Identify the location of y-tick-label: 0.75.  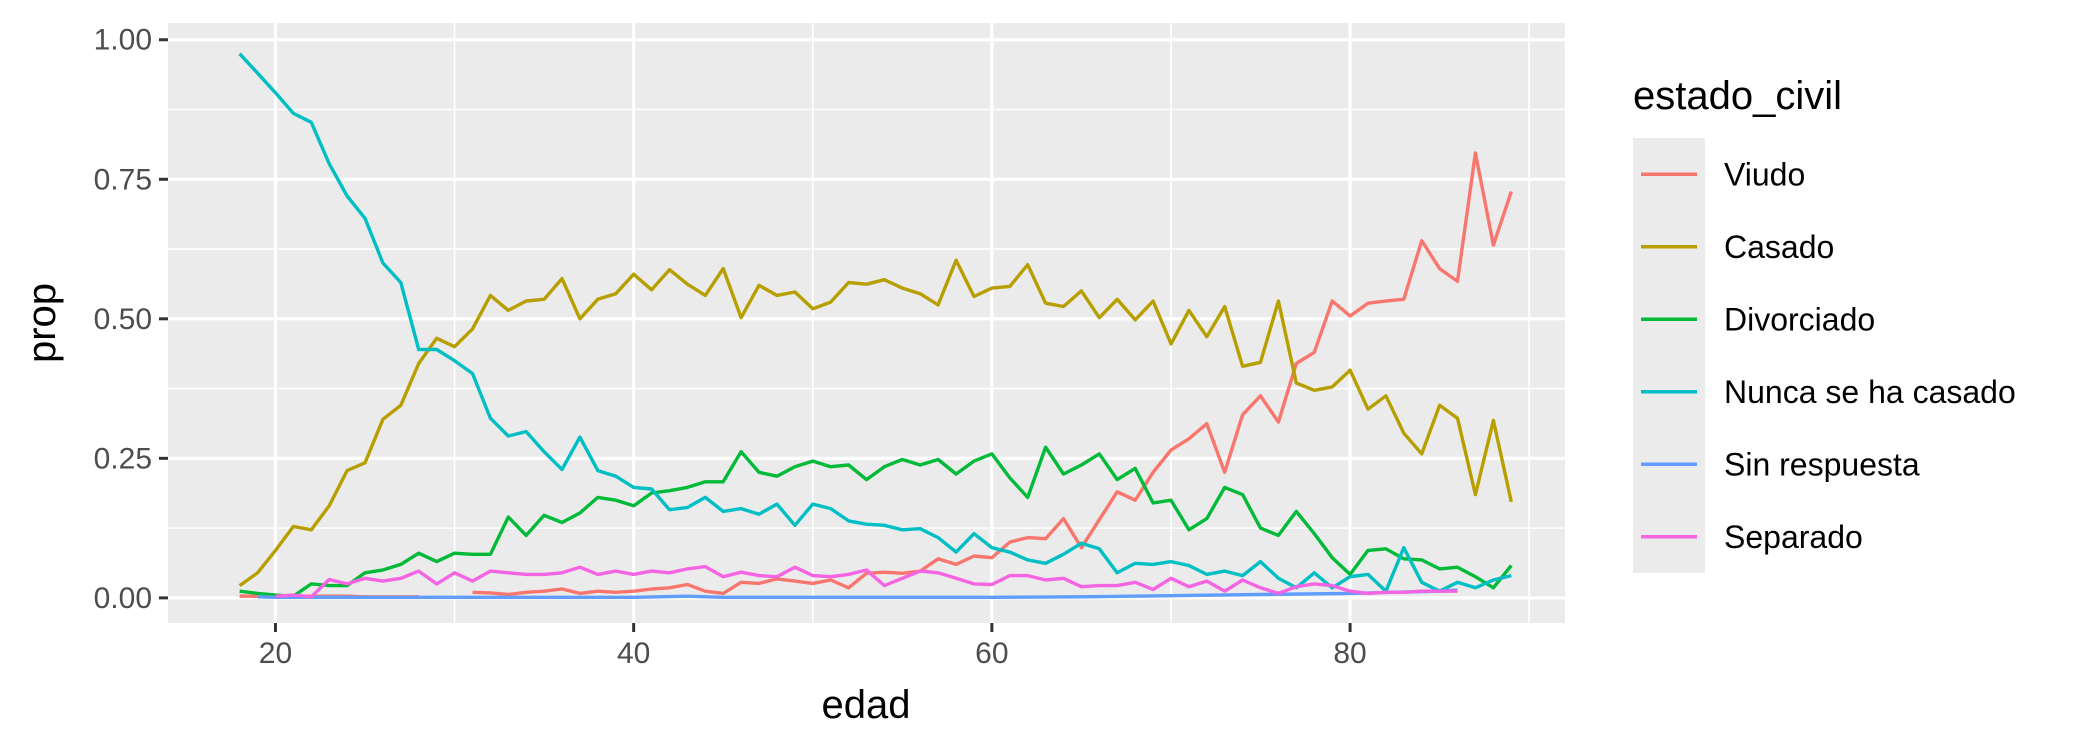
(123, 179).